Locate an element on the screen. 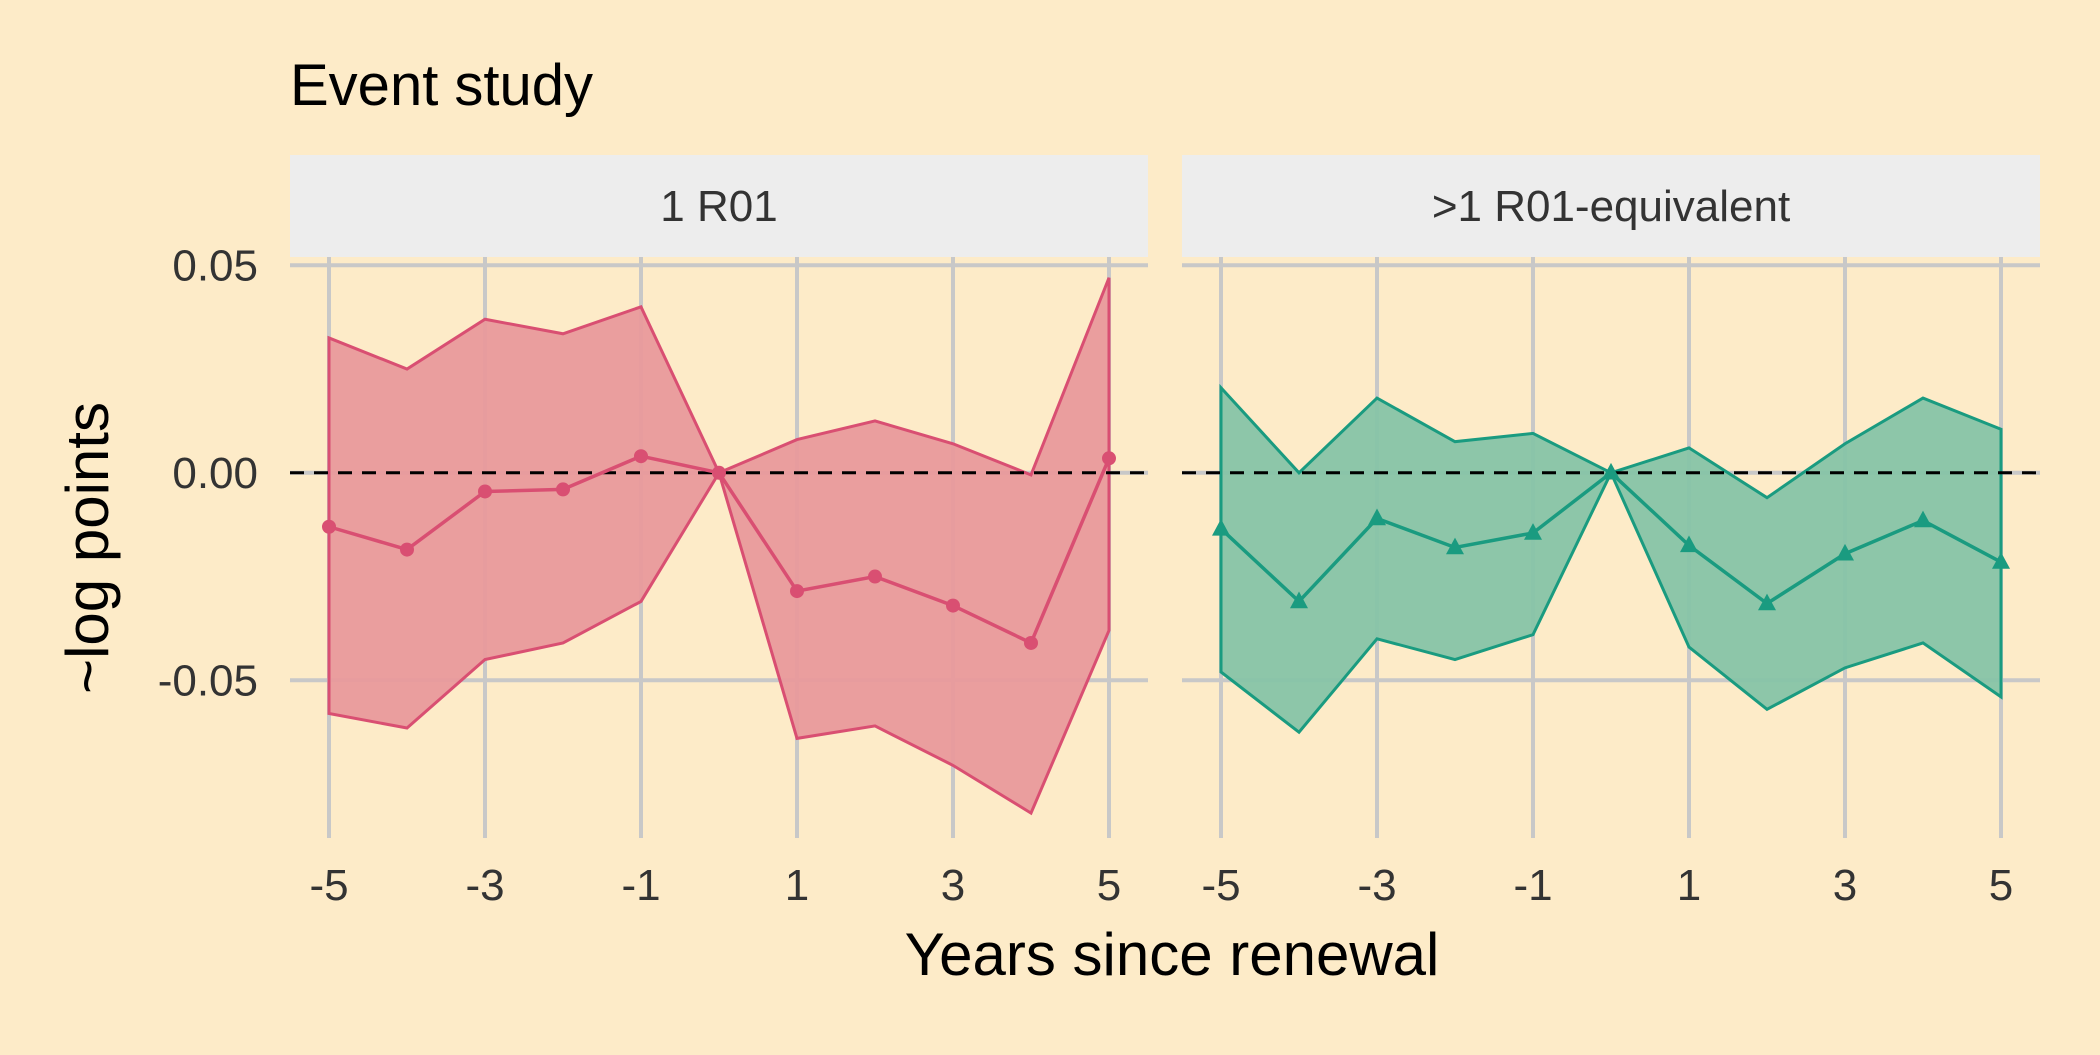 The width and height of the screenshot is (2100, 1055). facet-strip-label: 1 R01 is located at coordinates (718, 206).